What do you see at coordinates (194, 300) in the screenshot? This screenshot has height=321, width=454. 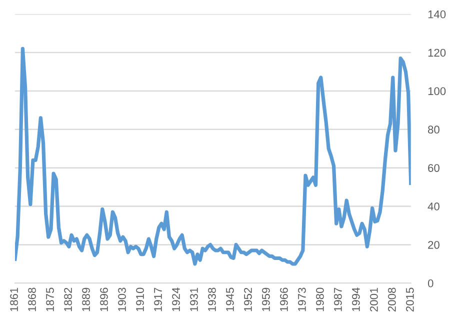 I see `x-tick-label: 1931` at bounding box center [194, 300].